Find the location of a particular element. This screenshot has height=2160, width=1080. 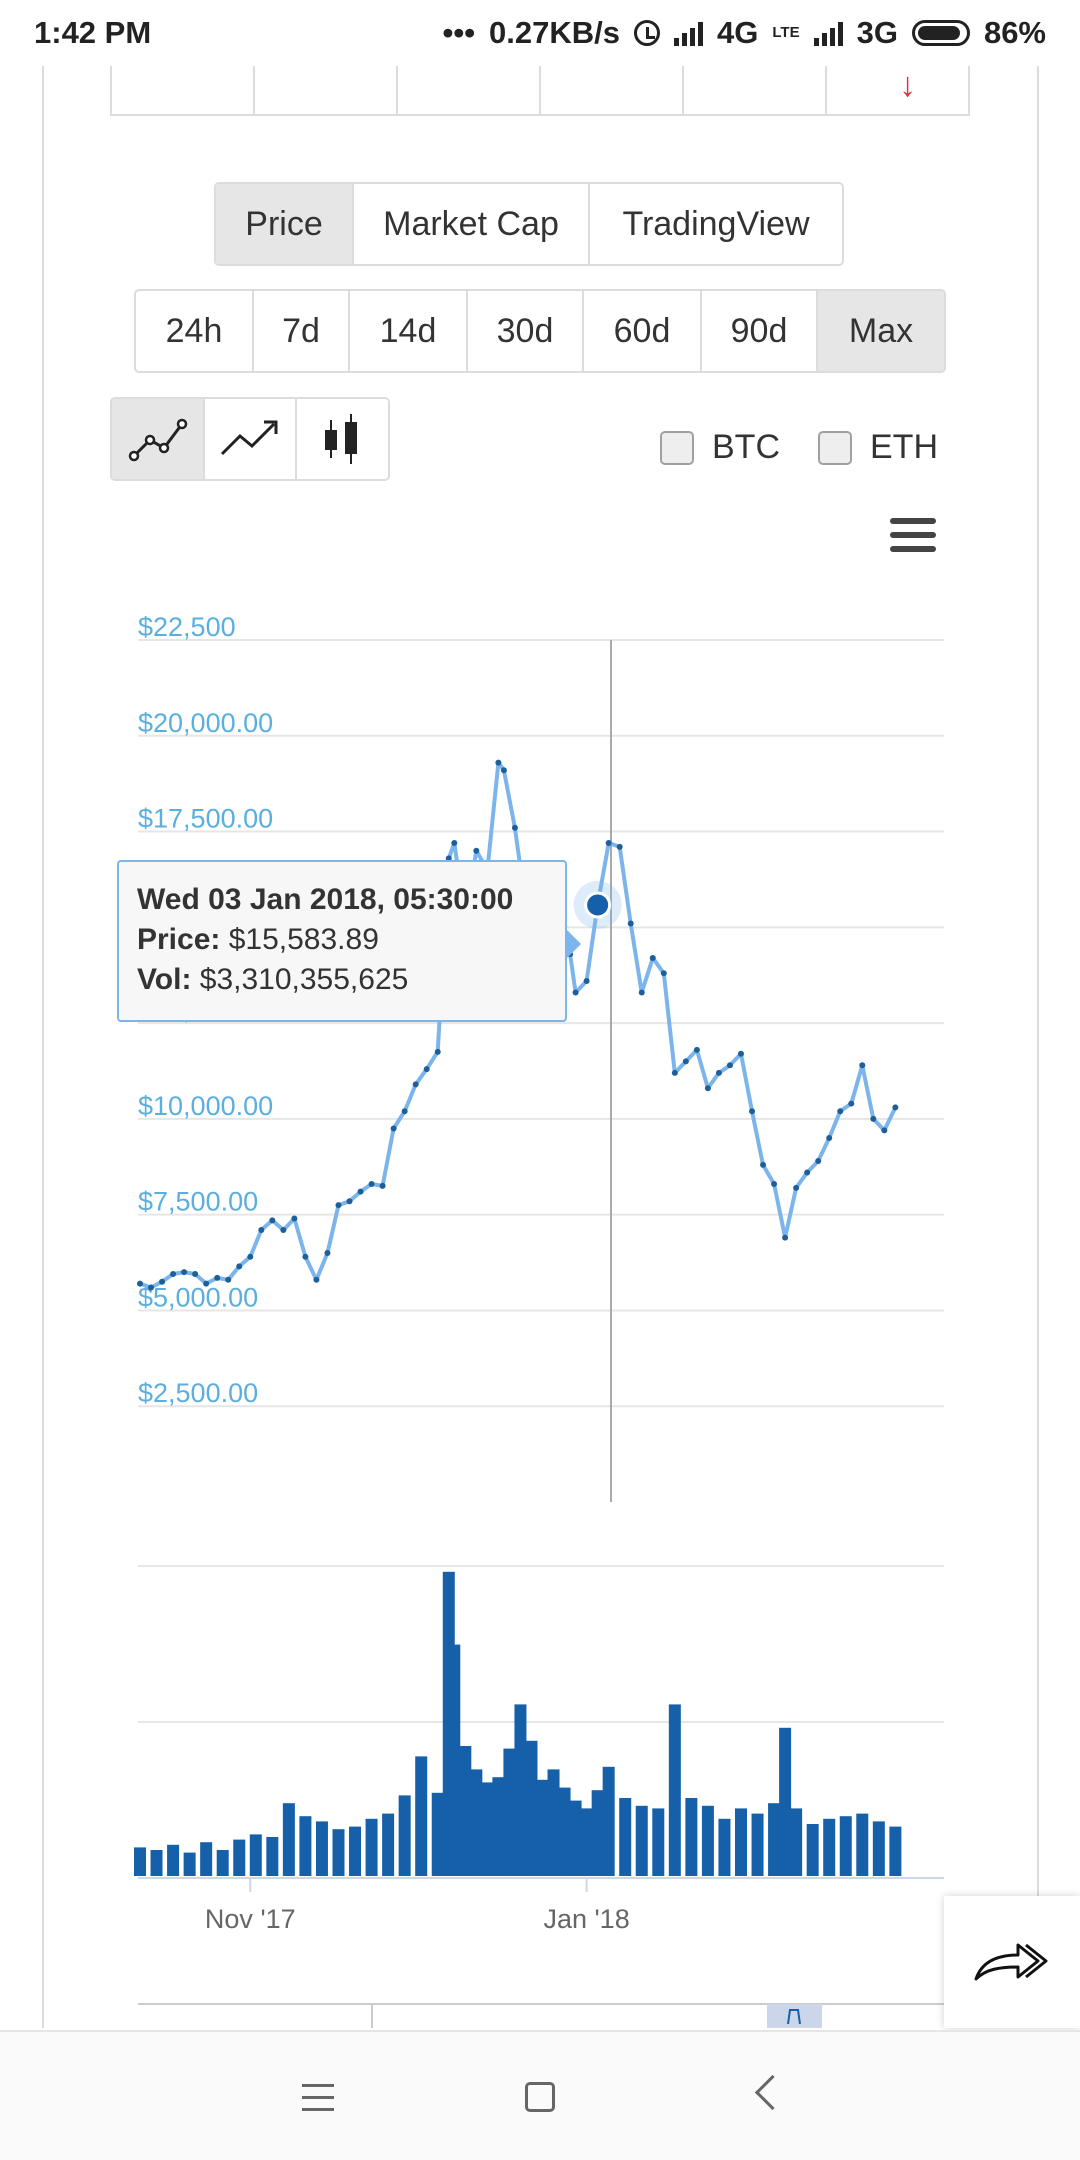

x-axis-labels: Nov '17 Jan '18 is located at coordinates (417, 1906).